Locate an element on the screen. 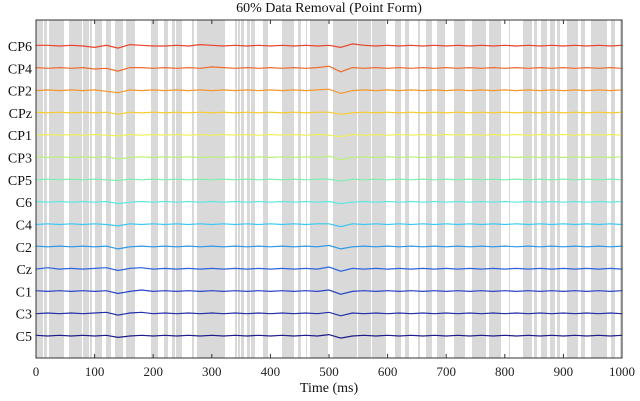 The image size is (640, 401). channel-label-cp2: CP2 is located at coordinates (20, 92).